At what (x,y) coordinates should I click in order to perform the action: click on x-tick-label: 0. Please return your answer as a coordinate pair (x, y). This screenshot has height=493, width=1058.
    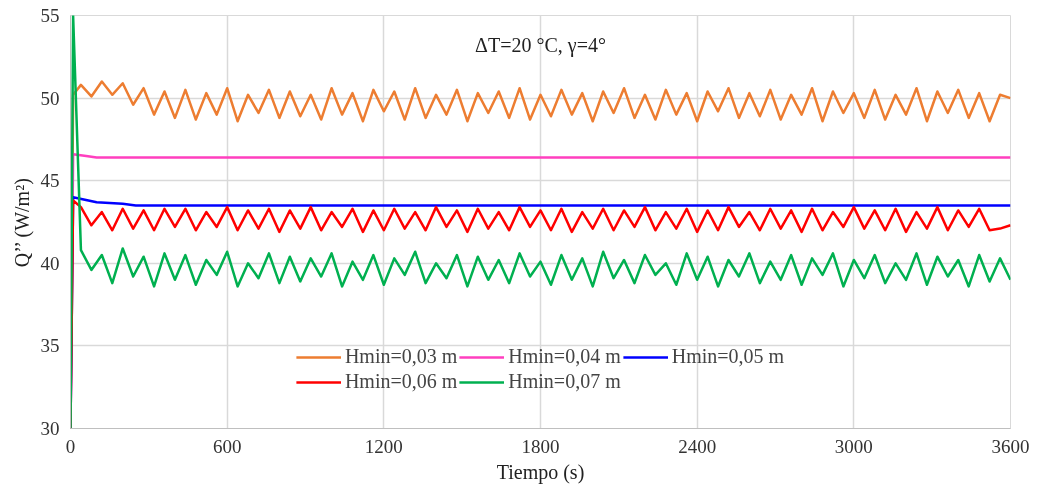
    Looking at the image, I should click on (70, 446).